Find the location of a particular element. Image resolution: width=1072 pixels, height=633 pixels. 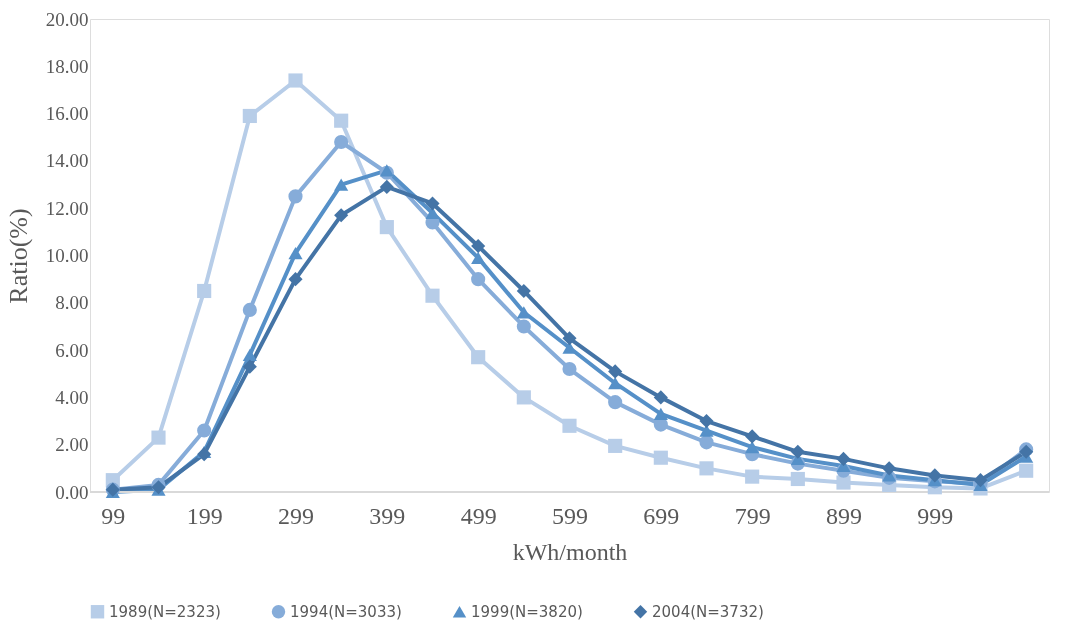

x-axis-title: kWh/month is located at coordinates (570, 551).